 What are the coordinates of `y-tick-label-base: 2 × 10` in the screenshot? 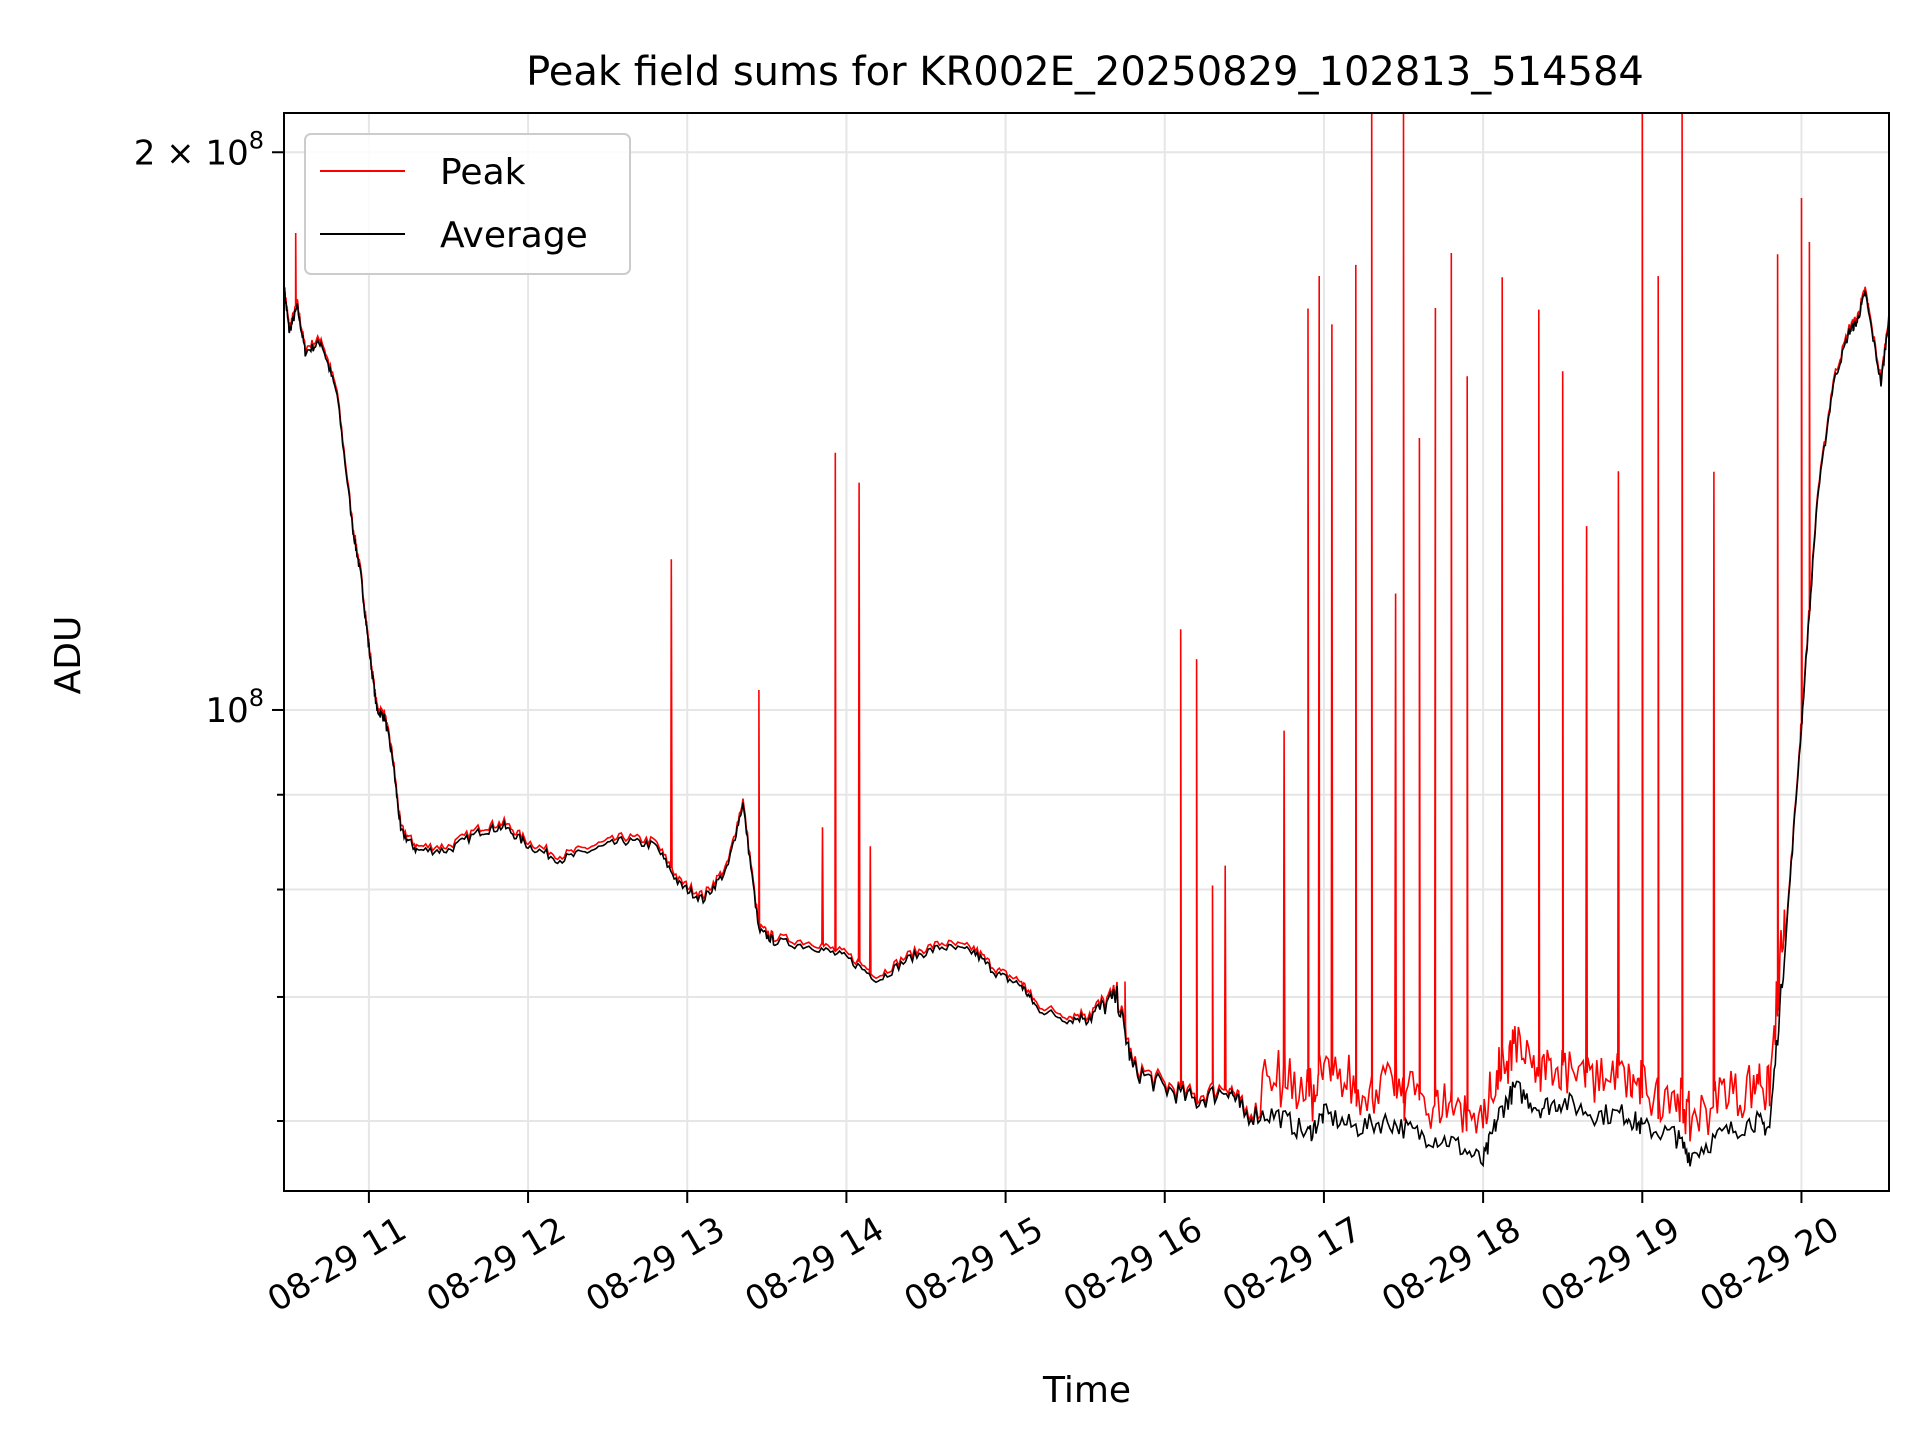 It's located at (191, 153).